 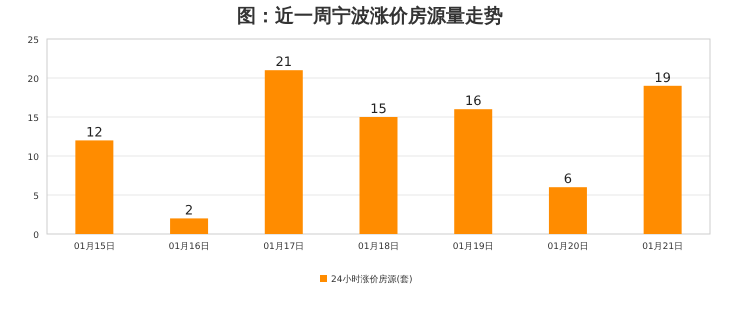 I want to click on x-tick-label: 01月19日, so click(x=473, y=247).